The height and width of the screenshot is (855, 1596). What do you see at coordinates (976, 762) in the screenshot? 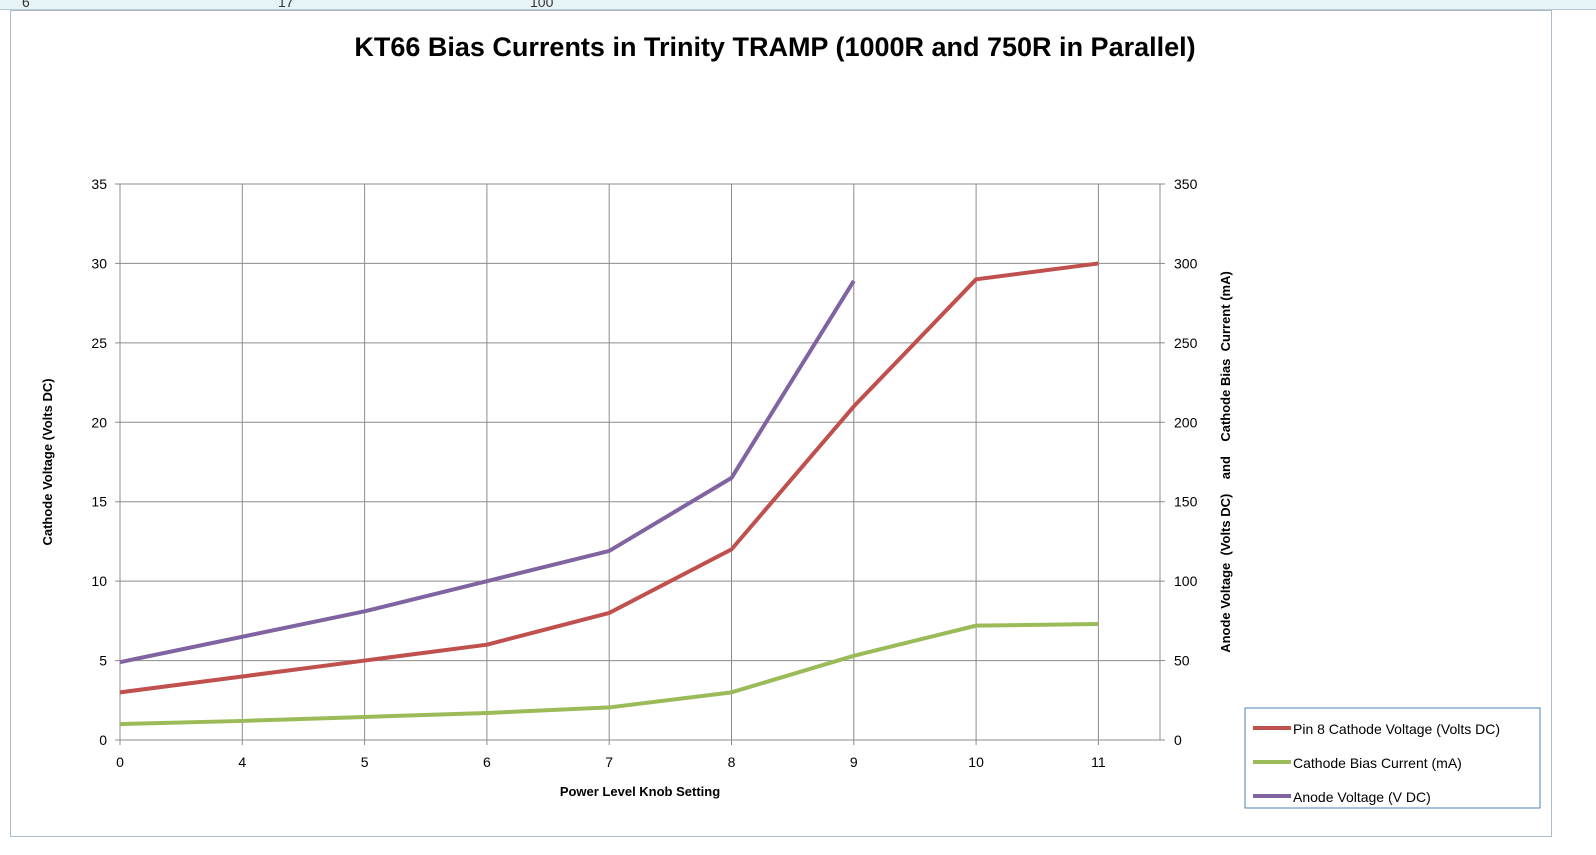
I see `x-tick-label: 10` at bounding box center [976, 762].